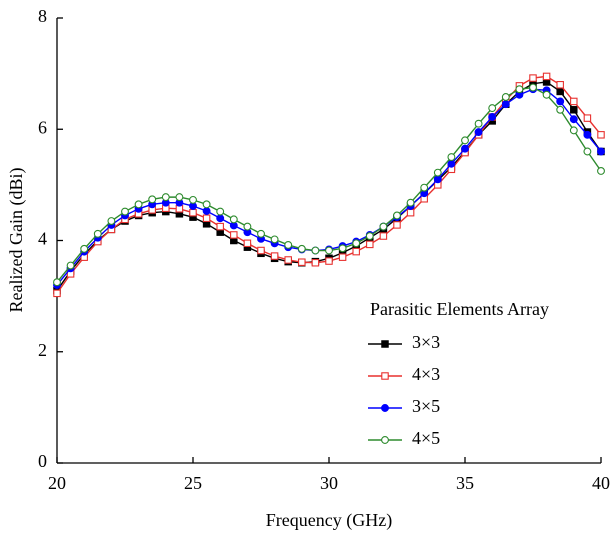  What do you see at coordinates (329, 483) in the screenshot?
I see `x-tick-label: 30` at bounding box center [329, 483].